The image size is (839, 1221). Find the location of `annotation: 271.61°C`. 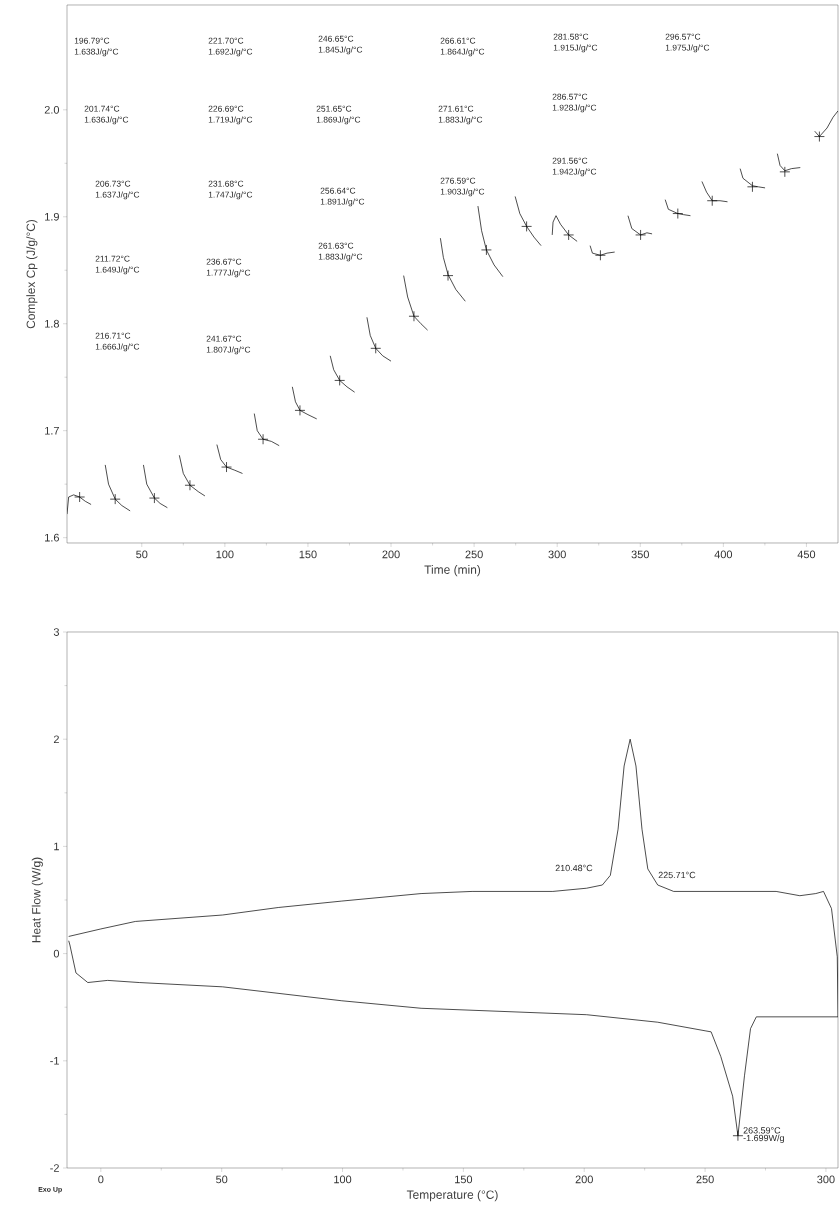

annotation: 271.61°C is located at coordinates (456, 108).